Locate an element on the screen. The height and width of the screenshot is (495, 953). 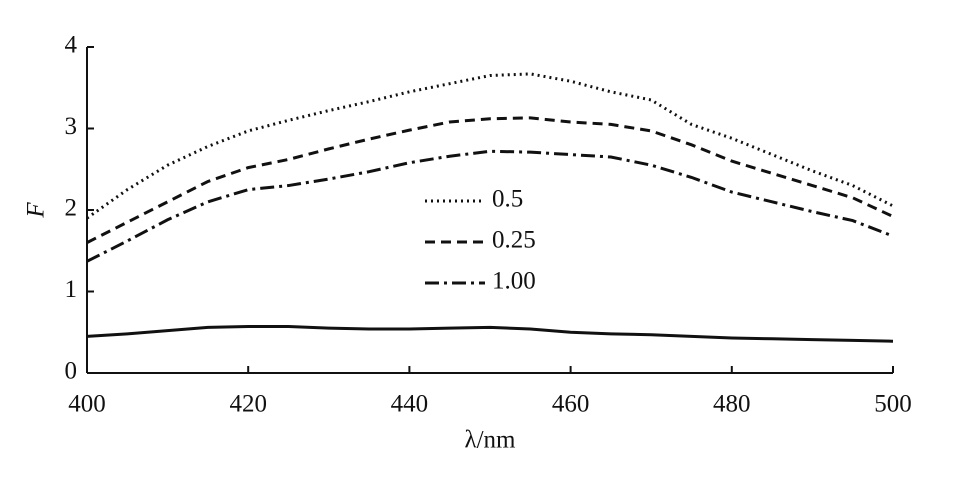
x-axis-label: λ/nm is located at coordinates (490, 440).